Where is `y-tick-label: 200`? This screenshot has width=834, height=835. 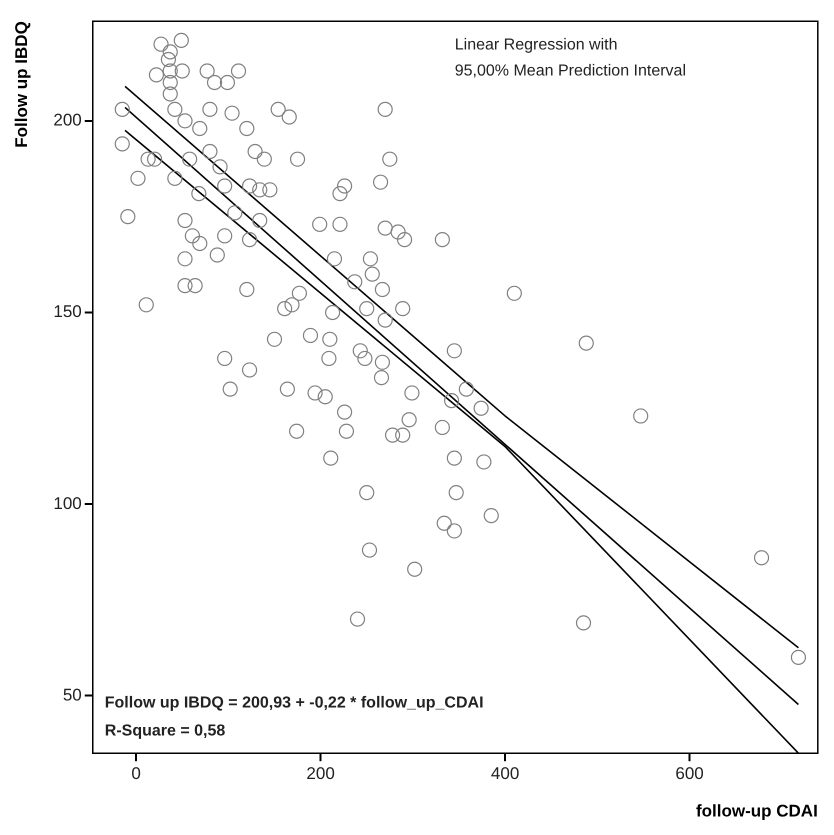
y-tick-label: 200 is located at coordinates (67, 120).